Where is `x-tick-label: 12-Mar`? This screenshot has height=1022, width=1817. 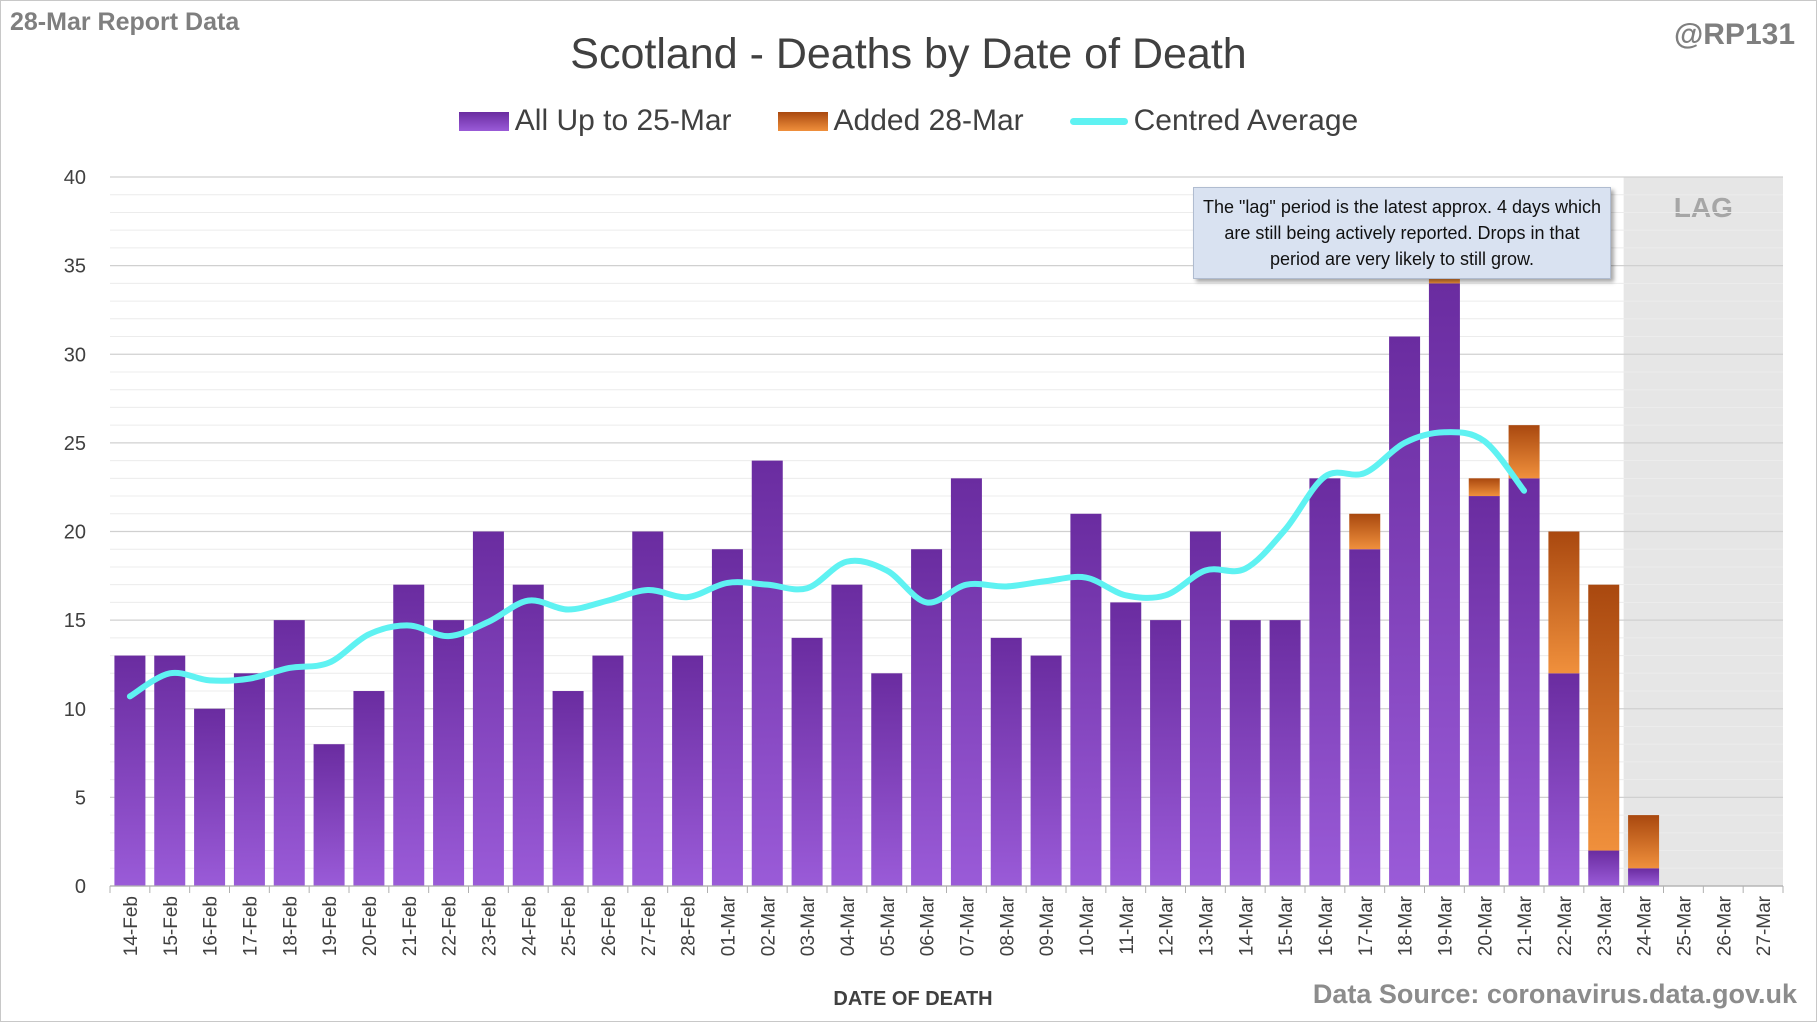
x-tick-label: 12-Mar is located at coordinates (1167, 925).